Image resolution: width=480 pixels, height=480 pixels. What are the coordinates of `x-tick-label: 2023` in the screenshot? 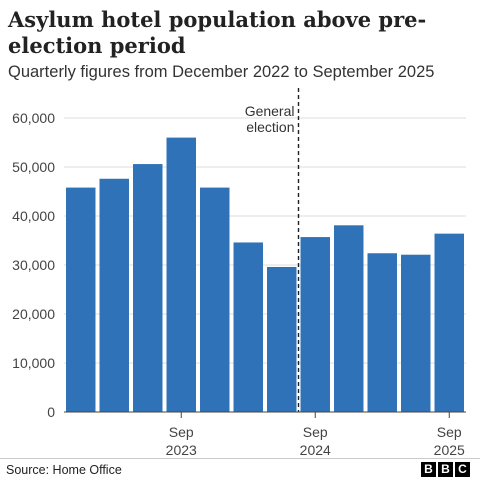 It's located at (181, 450).